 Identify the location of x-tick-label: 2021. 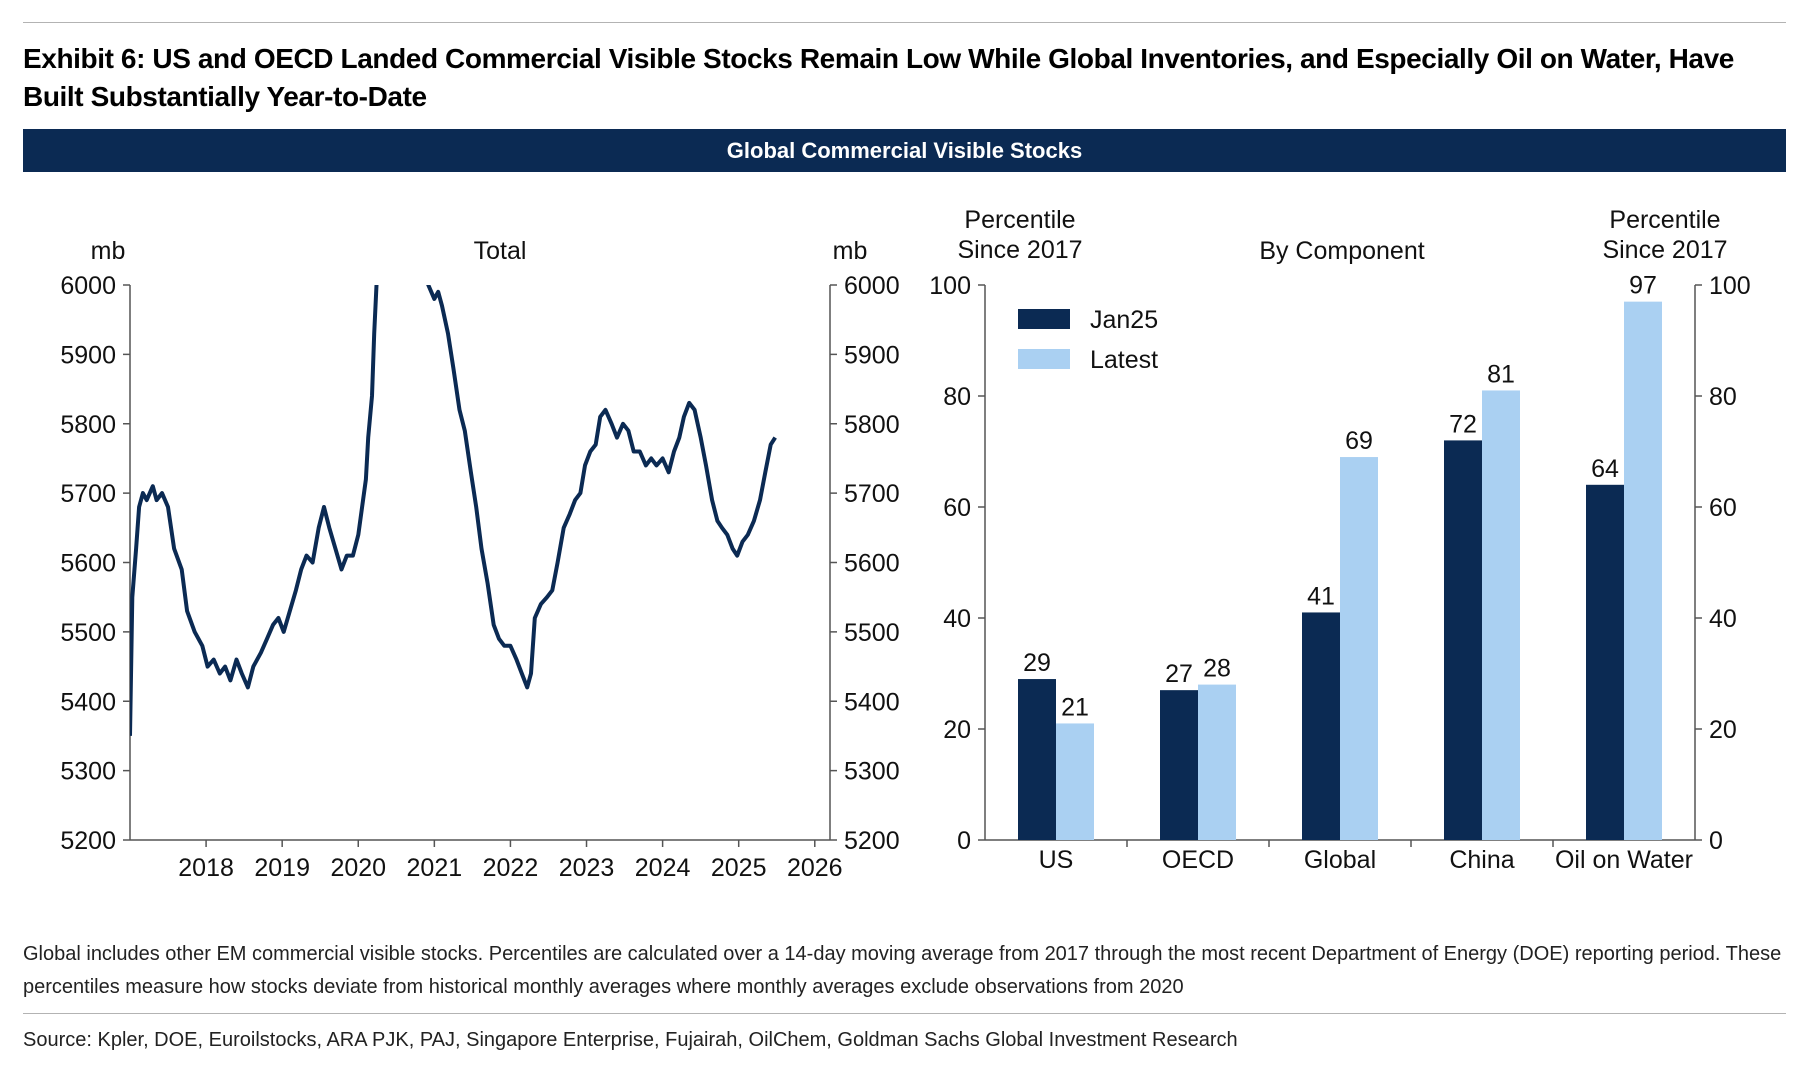
(435, 868).